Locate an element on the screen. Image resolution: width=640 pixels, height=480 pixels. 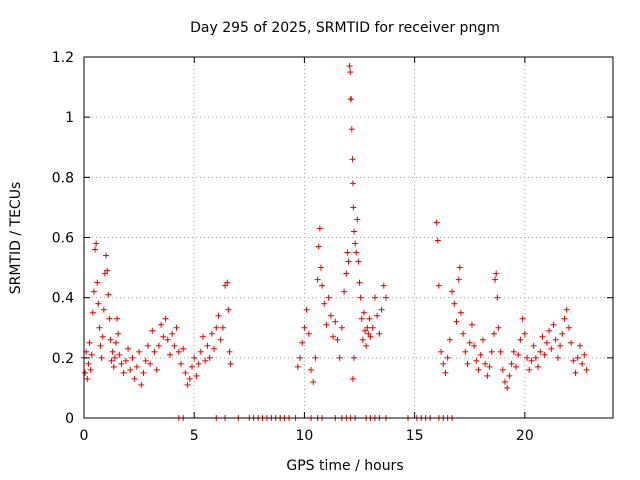
y-tick-label: 0.4 is located at coordinates (63, 299).